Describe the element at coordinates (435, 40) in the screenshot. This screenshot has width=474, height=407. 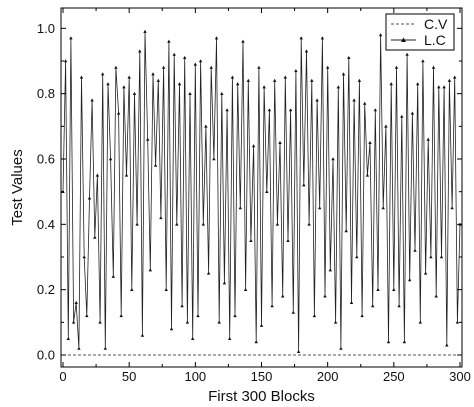
I see `legend-label-lc: L.C` at that location.